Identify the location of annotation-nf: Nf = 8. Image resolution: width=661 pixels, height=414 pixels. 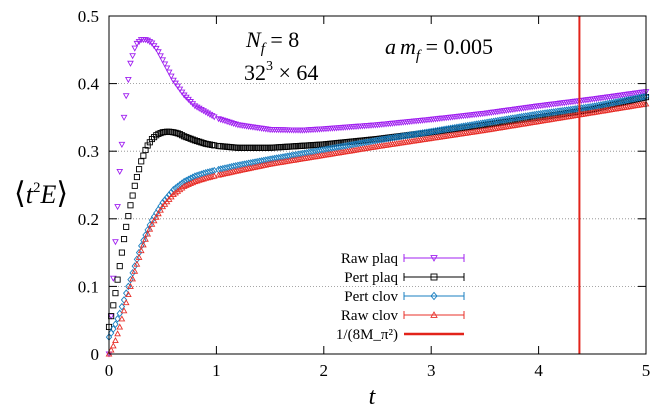
(272, 42).